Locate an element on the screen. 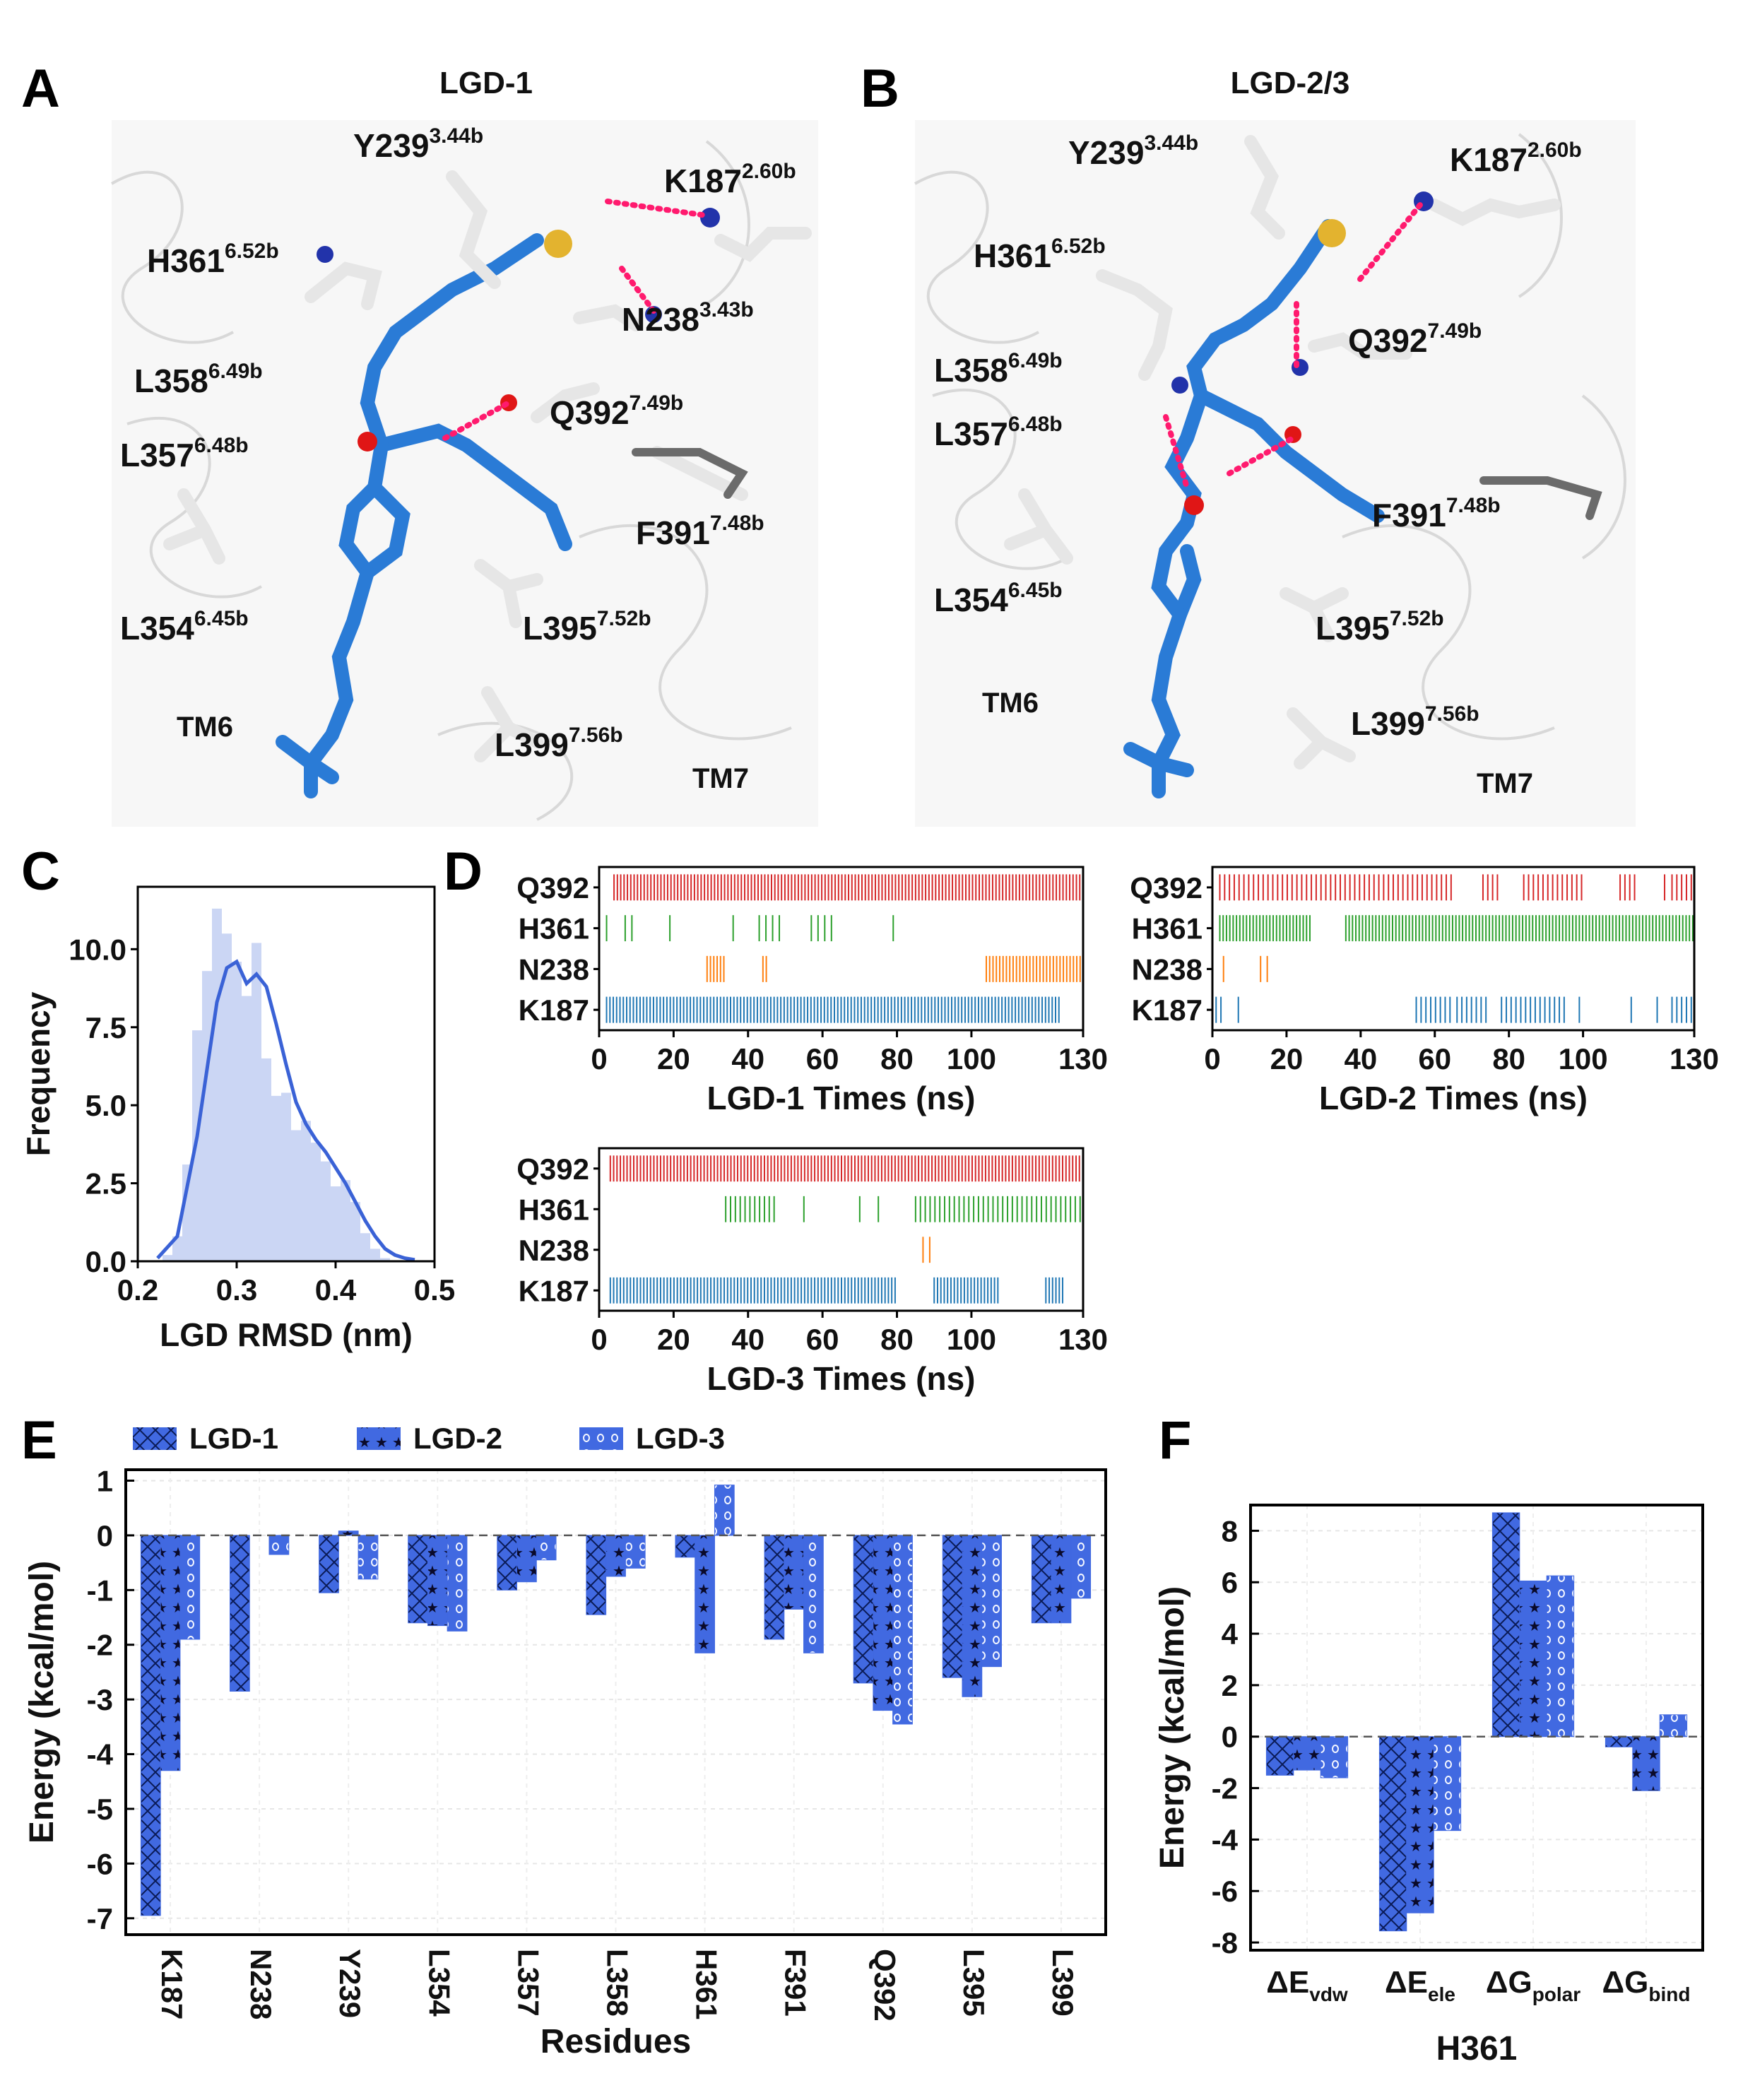 This screenshot has height=2100, width=1743. y-tick-label: 1 is located at coordinates (105, 1480).